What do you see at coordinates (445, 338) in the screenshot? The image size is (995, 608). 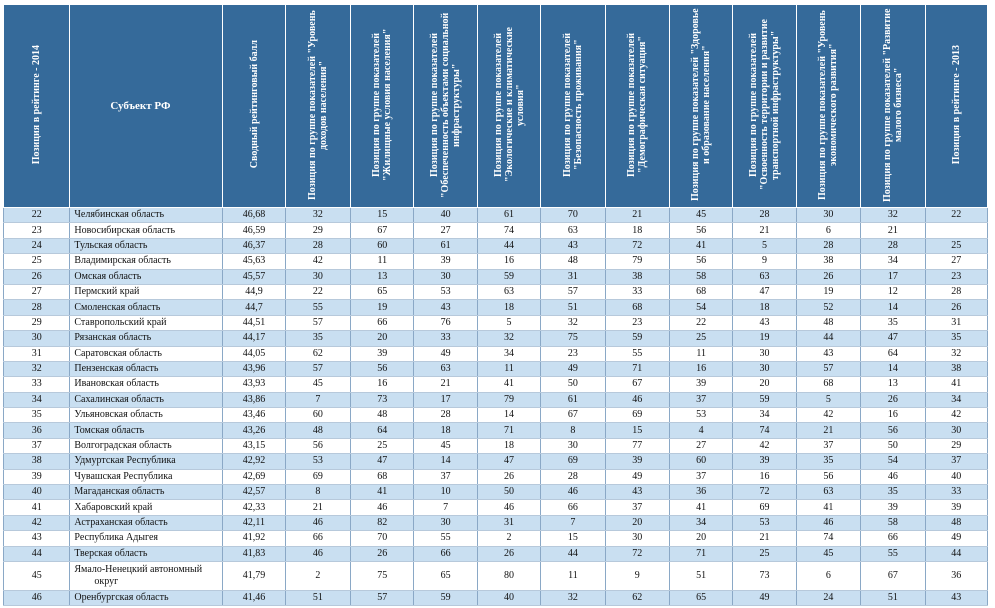 I see `group-position-cell: 33` at bounding box center [445, 338].